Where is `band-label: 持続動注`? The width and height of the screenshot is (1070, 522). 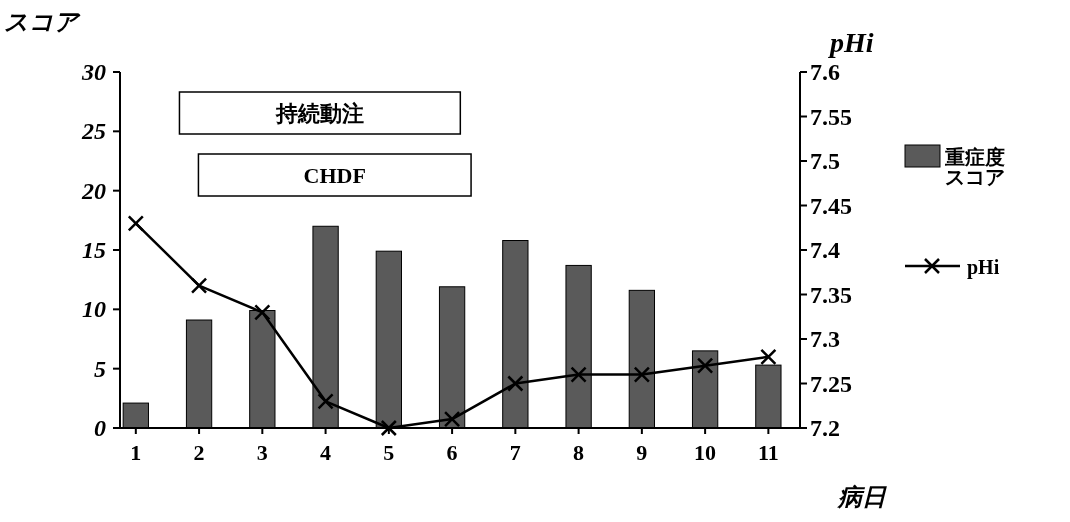 band-label: 持続動注 is located at coordinates (319, 113).